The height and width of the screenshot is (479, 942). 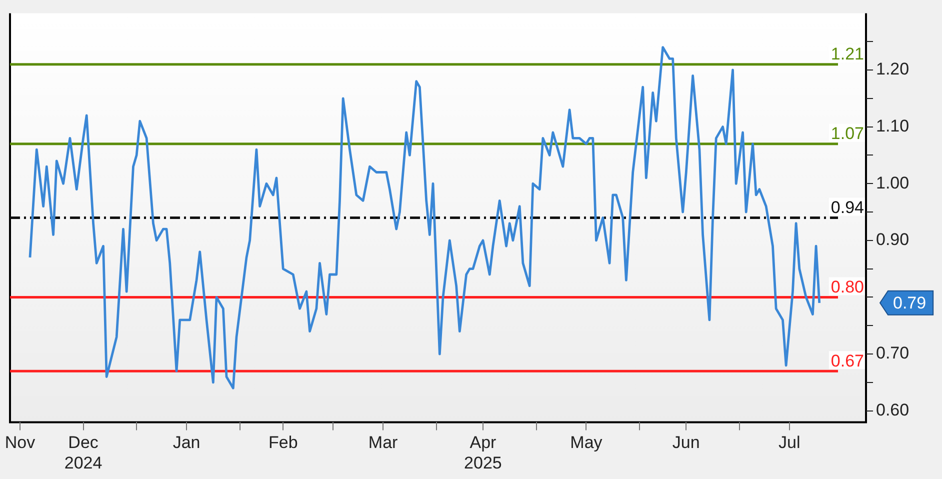 I want to click on x-tick-label: Mar, so click(x=383, y=442).